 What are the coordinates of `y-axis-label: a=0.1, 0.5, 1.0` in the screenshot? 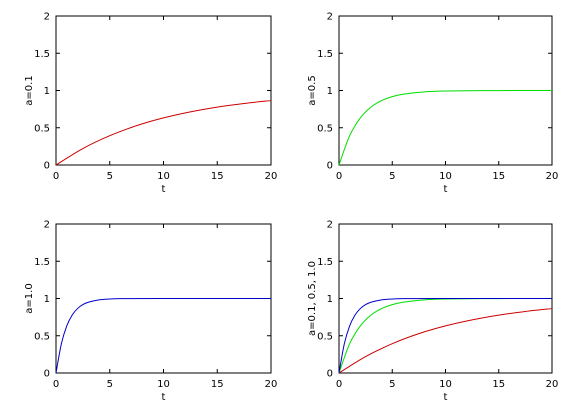 It's located at (312, 298).